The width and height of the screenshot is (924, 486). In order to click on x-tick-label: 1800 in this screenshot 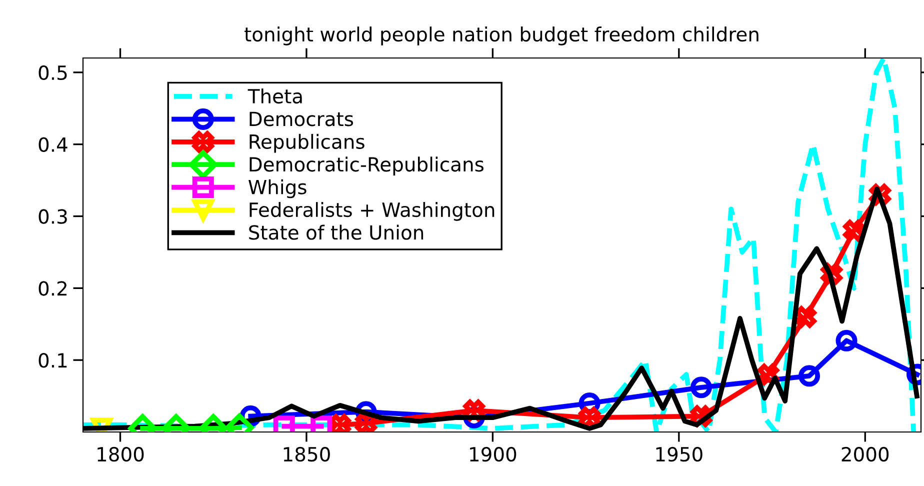, I will do `click(121, 454)`.